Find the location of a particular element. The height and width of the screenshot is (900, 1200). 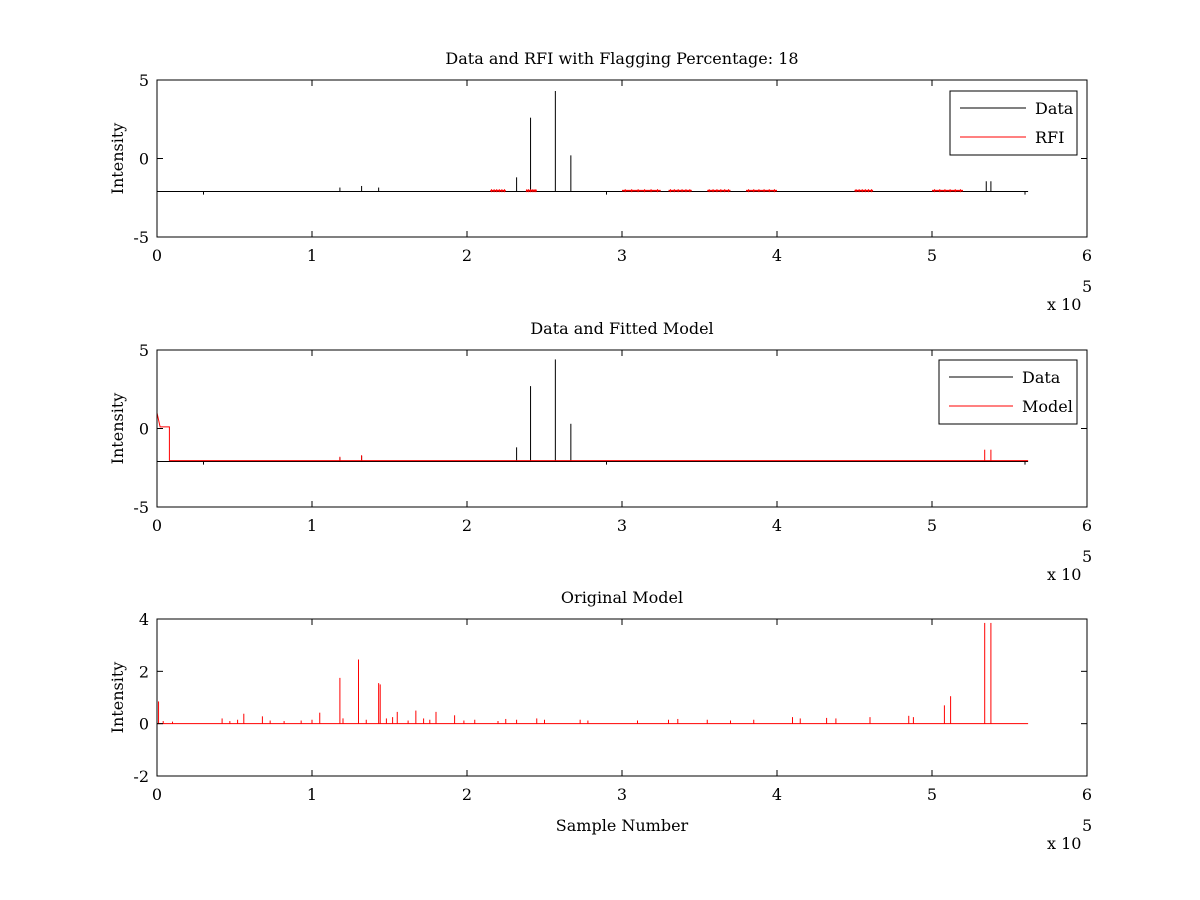

x-axis-label: Sample Number is located at coordinates (622, 825).